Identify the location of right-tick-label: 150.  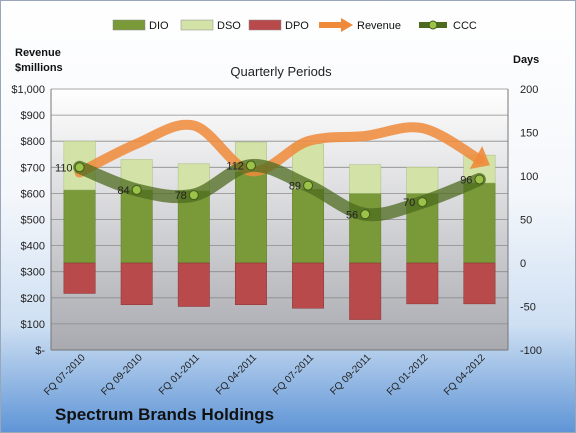
(529, 134).